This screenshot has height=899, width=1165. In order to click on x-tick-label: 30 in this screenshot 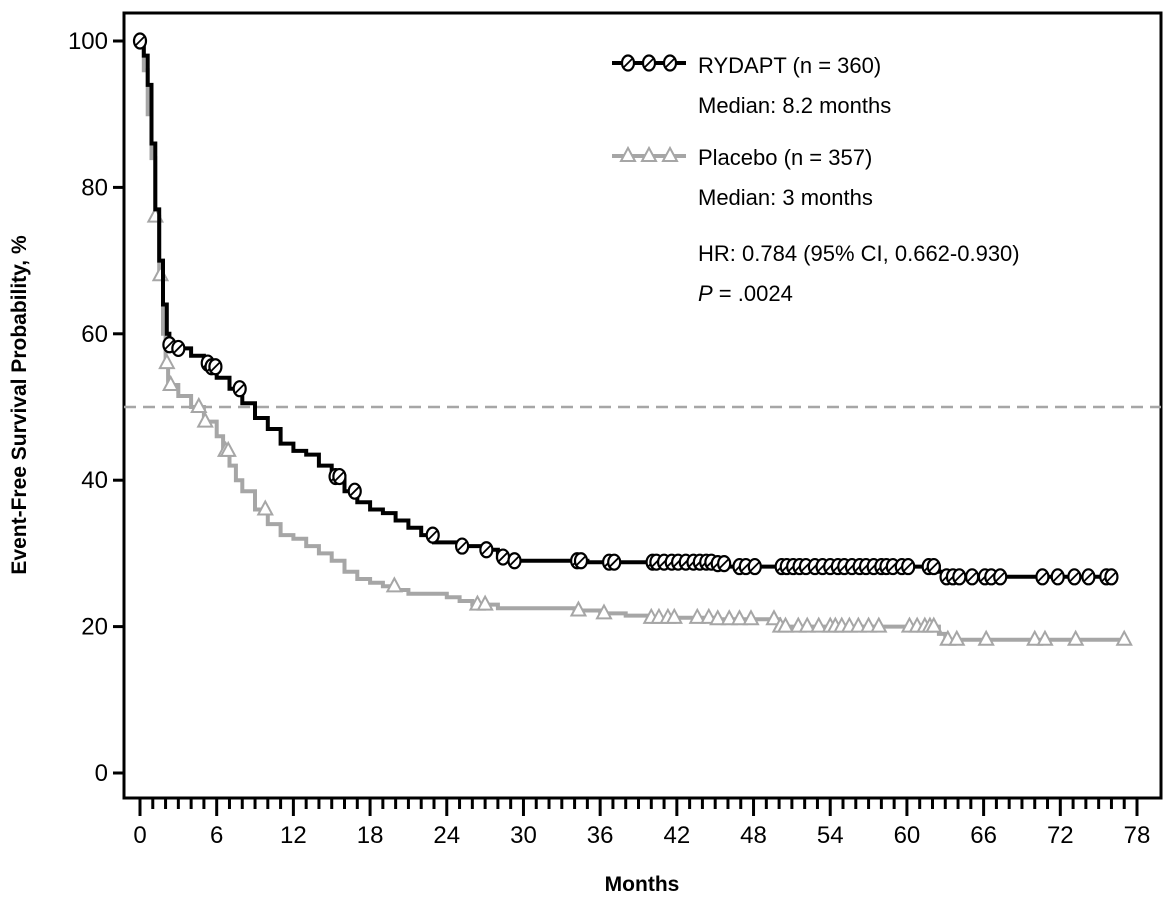, I will do `click(523, 835)`.